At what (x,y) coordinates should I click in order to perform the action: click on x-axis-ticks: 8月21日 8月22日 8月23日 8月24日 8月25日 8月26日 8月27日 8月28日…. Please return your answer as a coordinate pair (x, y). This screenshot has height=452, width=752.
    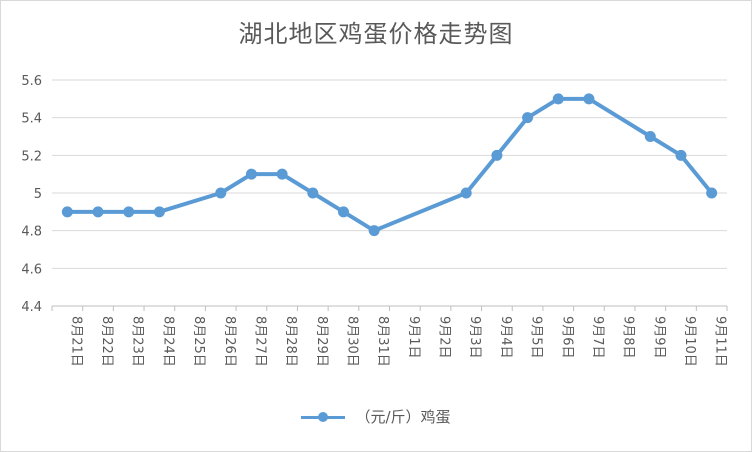
    Looking at the image, I should click on (397, 341).